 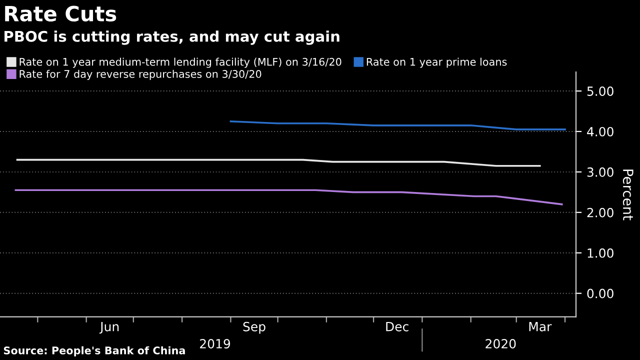 What do you see at coordinates (254, 328) in the screenshot?
I see `x-tick-label: Sep` at bounding box center [254, 328].